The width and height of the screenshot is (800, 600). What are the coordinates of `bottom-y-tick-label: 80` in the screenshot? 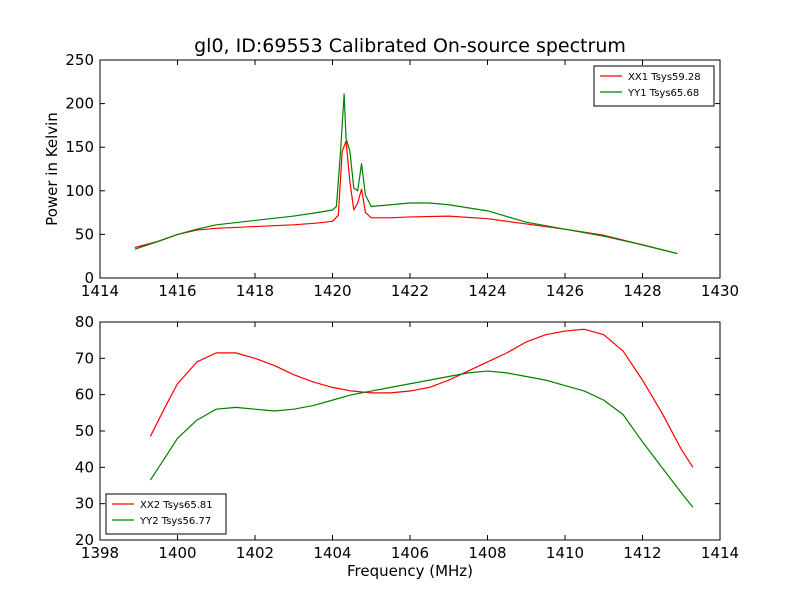 It's located at (84, 322).